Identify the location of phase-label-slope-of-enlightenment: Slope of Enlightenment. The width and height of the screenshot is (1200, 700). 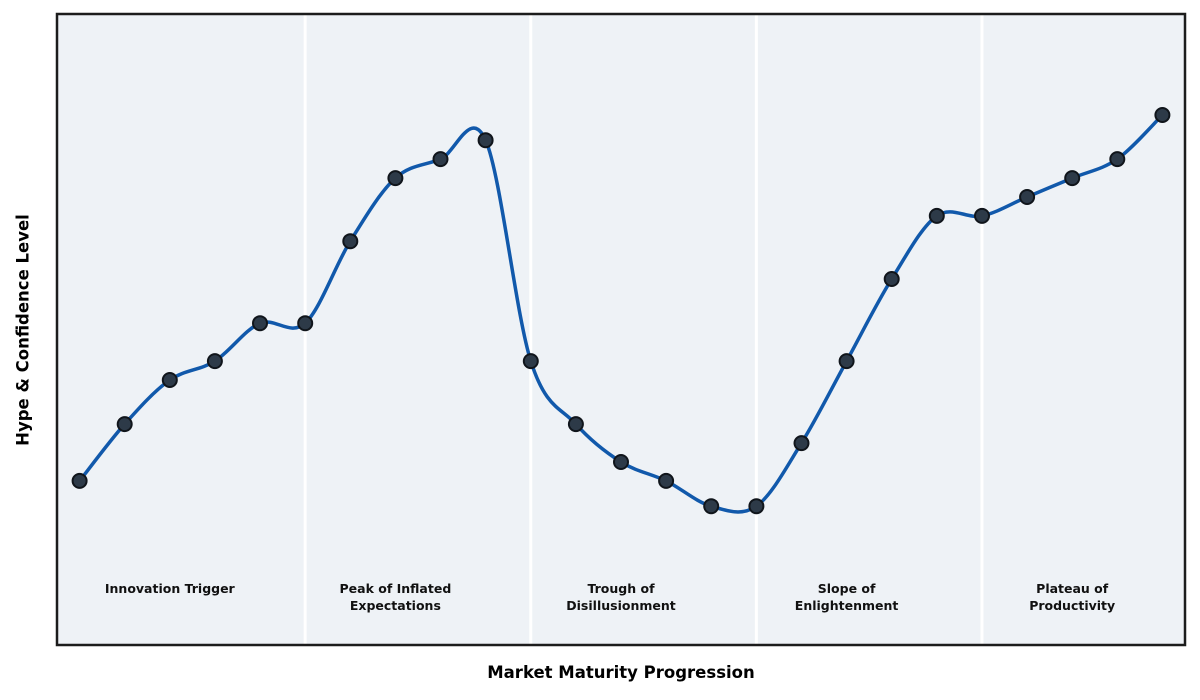
(846, 597).